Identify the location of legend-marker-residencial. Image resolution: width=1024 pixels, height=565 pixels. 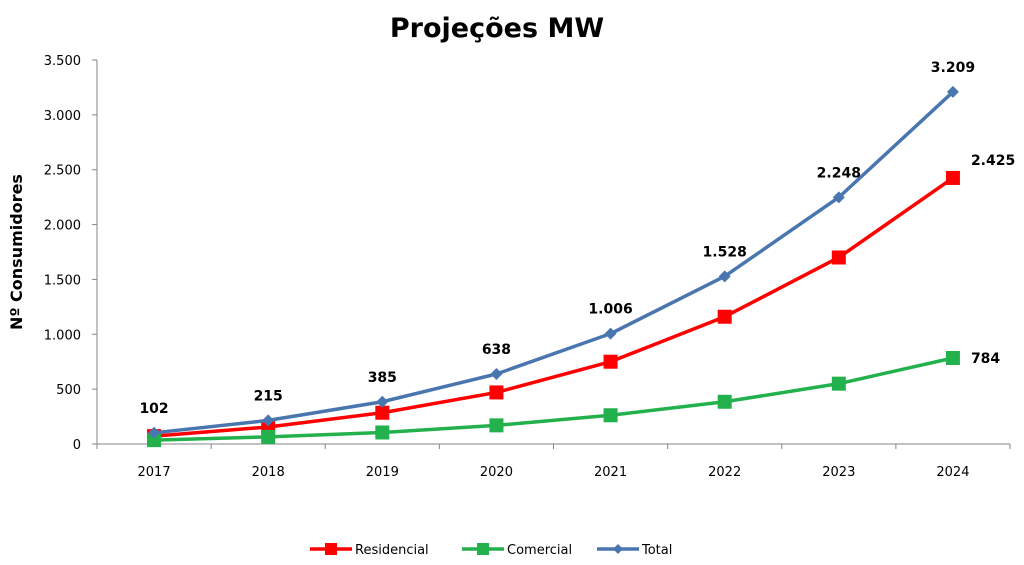
(331, 549).